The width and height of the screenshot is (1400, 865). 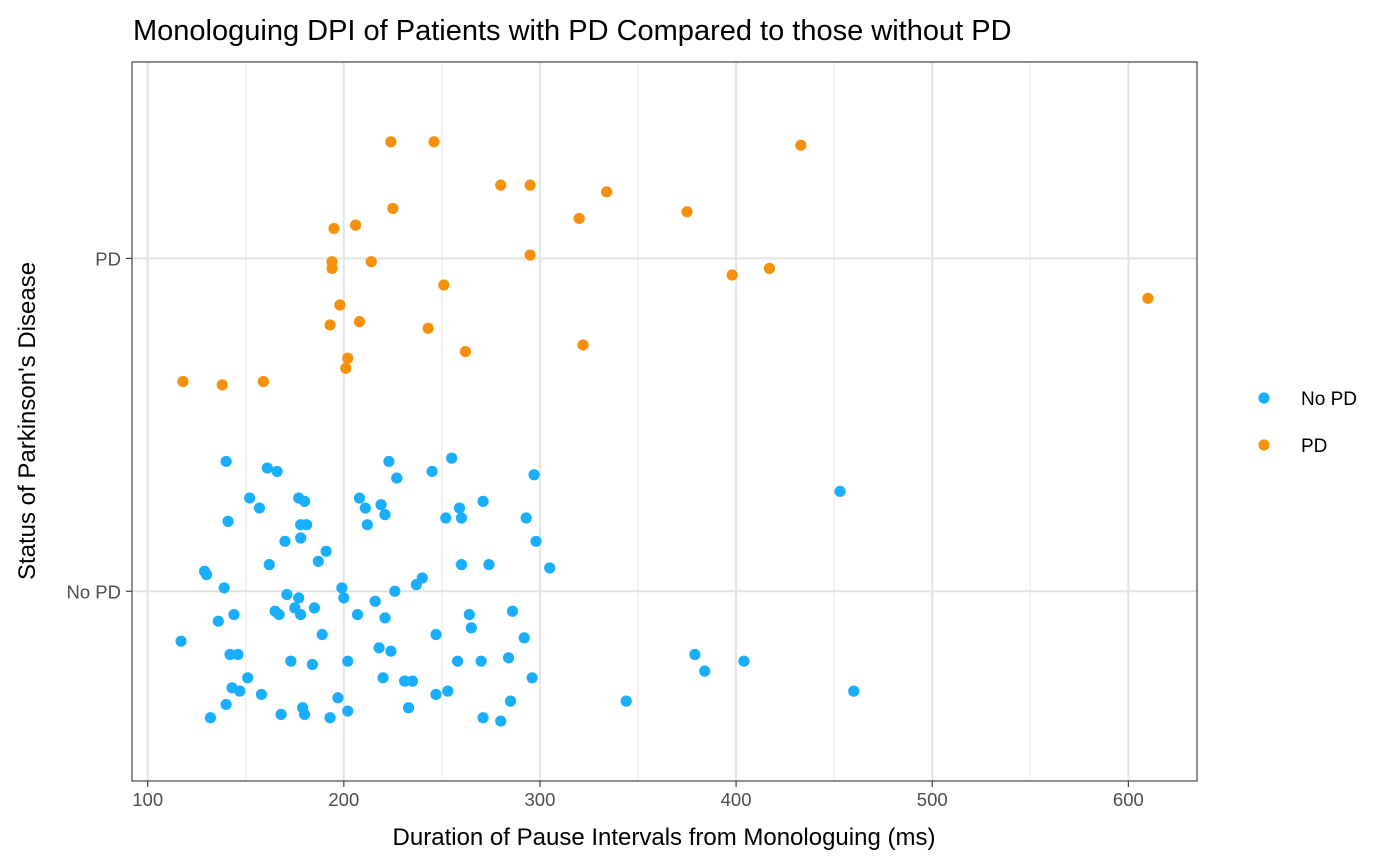 I want to click on x-tick-label: 600, so click(x=1128, y=799).